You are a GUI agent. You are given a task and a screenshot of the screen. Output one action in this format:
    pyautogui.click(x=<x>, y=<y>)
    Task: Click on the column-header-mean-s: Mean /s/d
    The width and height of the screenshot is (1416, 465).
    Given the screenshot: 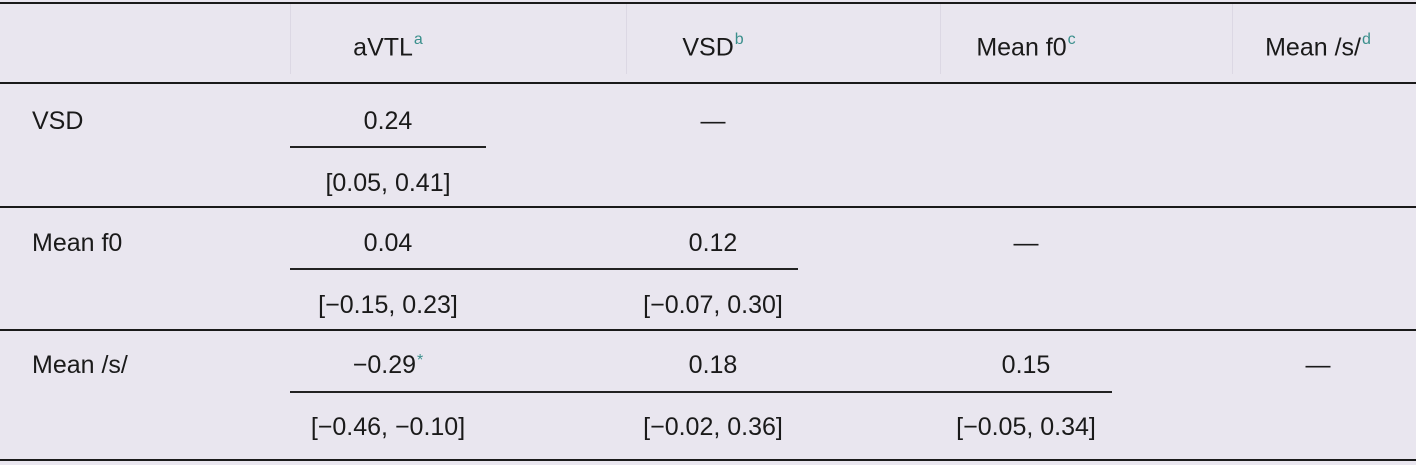 What is the action you would take?
    pyautogui.click(x=1318, y=44)
    